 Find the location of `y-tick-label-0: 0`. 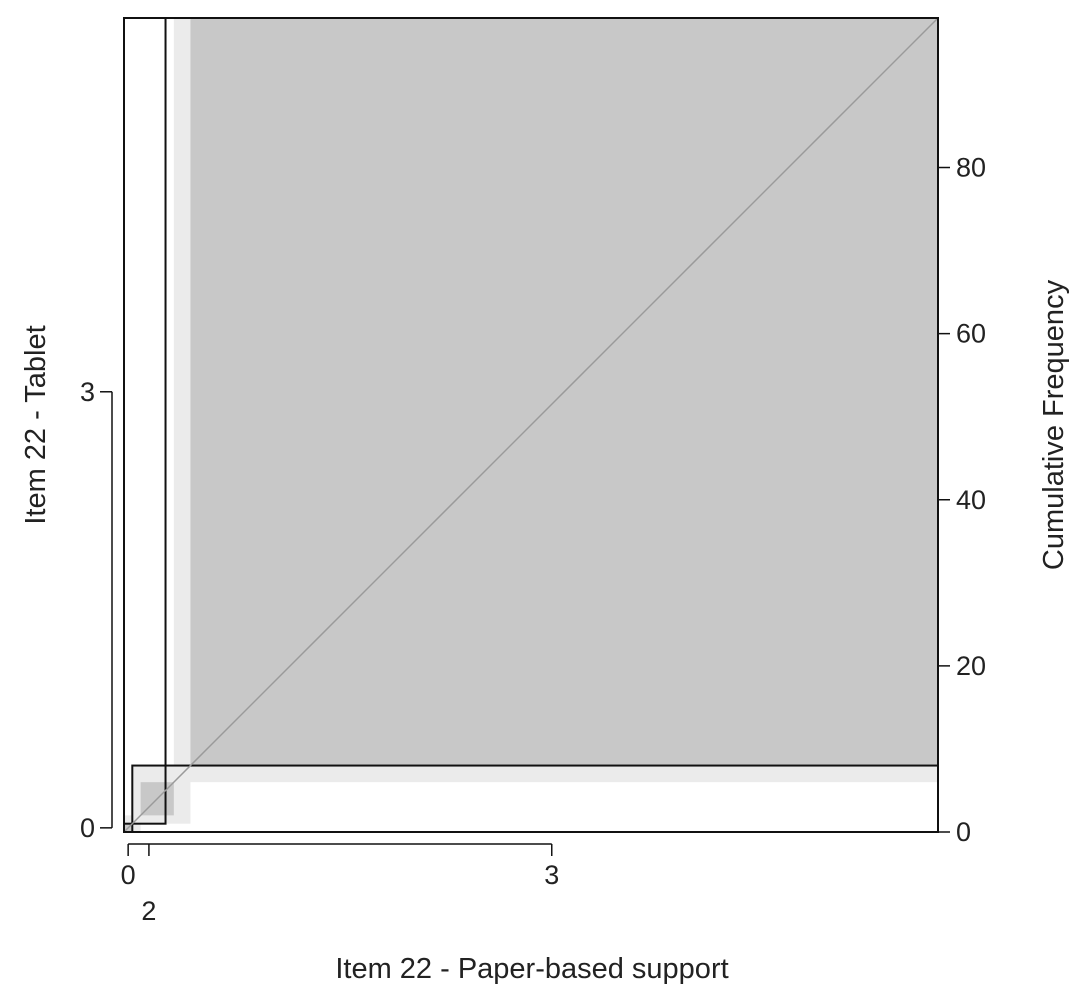

y-tick-label-0: 0 is located at coordinates (87, 828).